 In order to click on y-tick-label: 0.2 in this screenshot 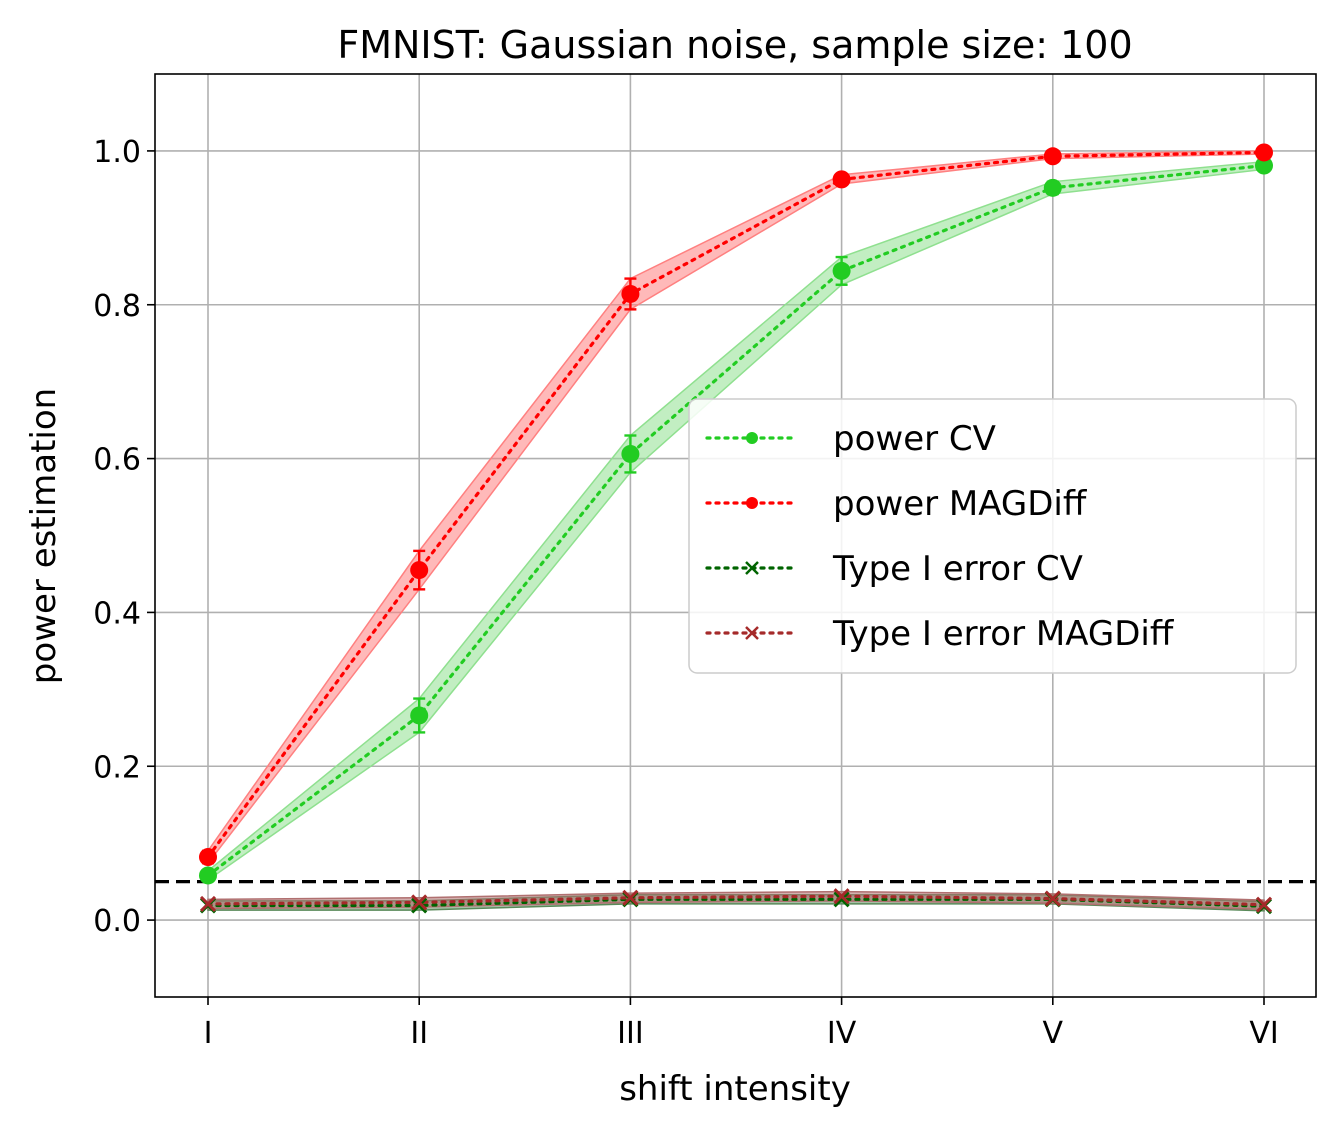, I will do `click(117, 767)`.